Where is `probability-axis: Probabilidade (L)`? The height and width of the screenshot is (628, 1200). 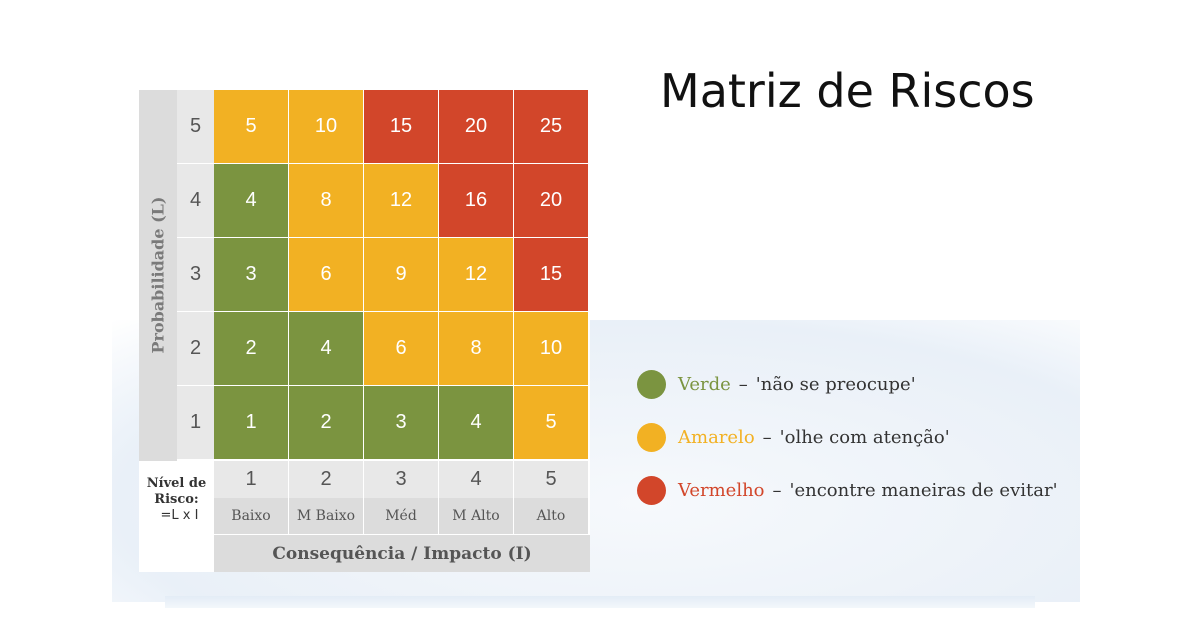
probability-axis: Probabilidade (L) is located at coordinates (158, 275).